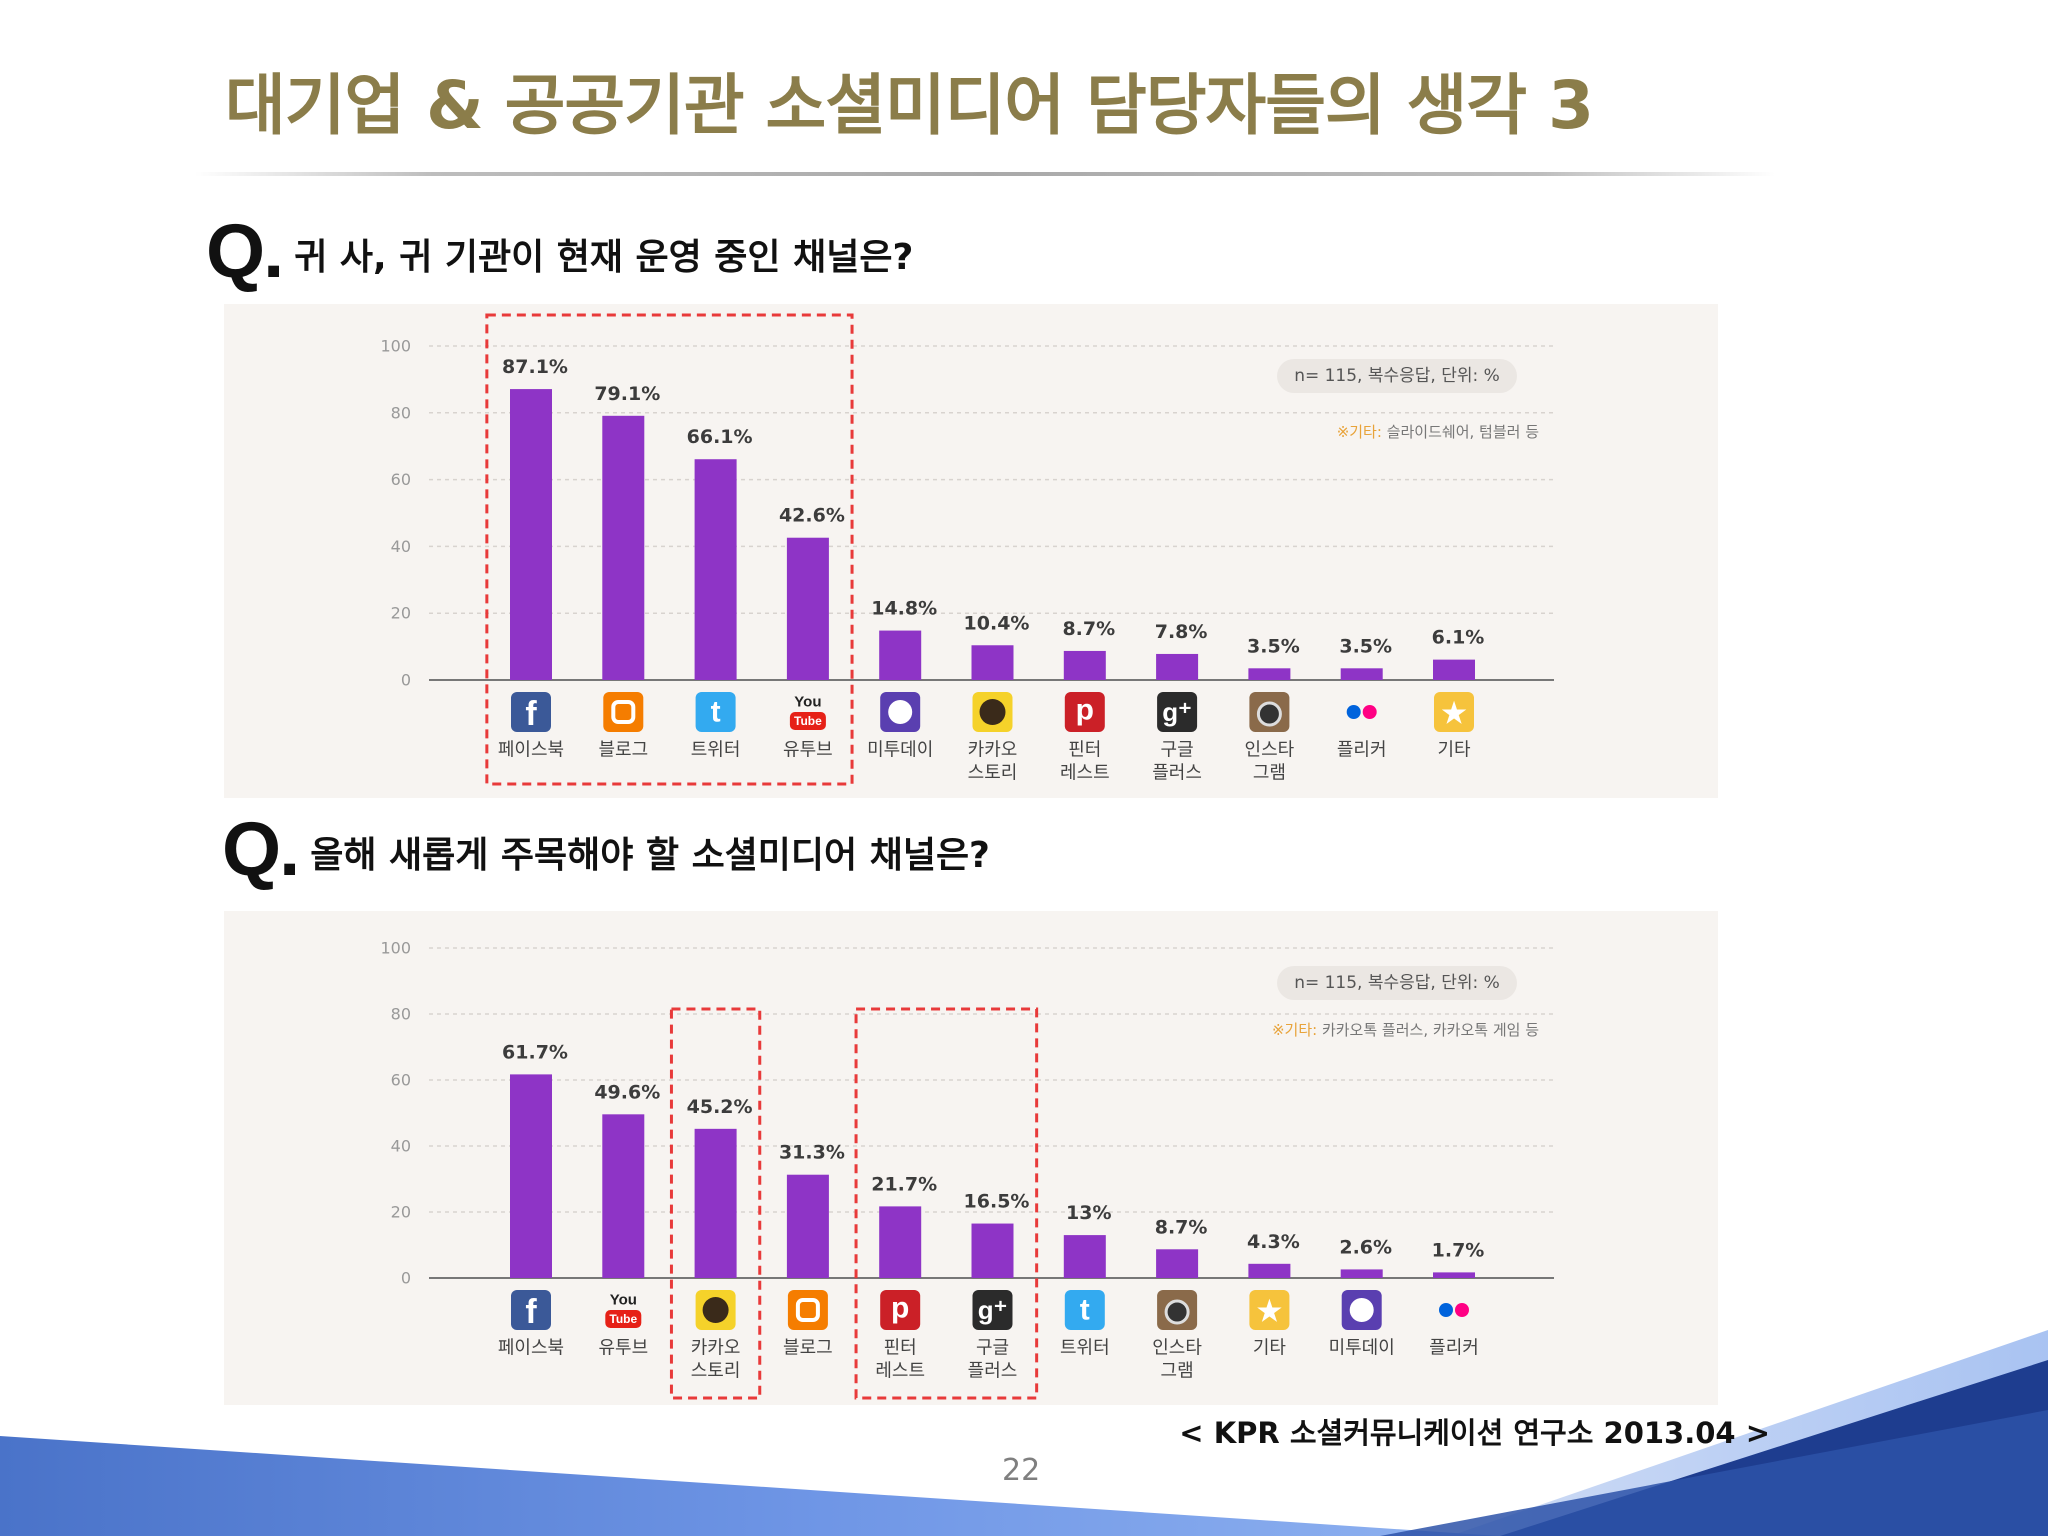 Image resolution: width=2048 pixels, height=1536 pixels. What do you see at coordinates (946, 1203) in the screenshot?
I see `highlight-box` at bounding box center [946, 1203].